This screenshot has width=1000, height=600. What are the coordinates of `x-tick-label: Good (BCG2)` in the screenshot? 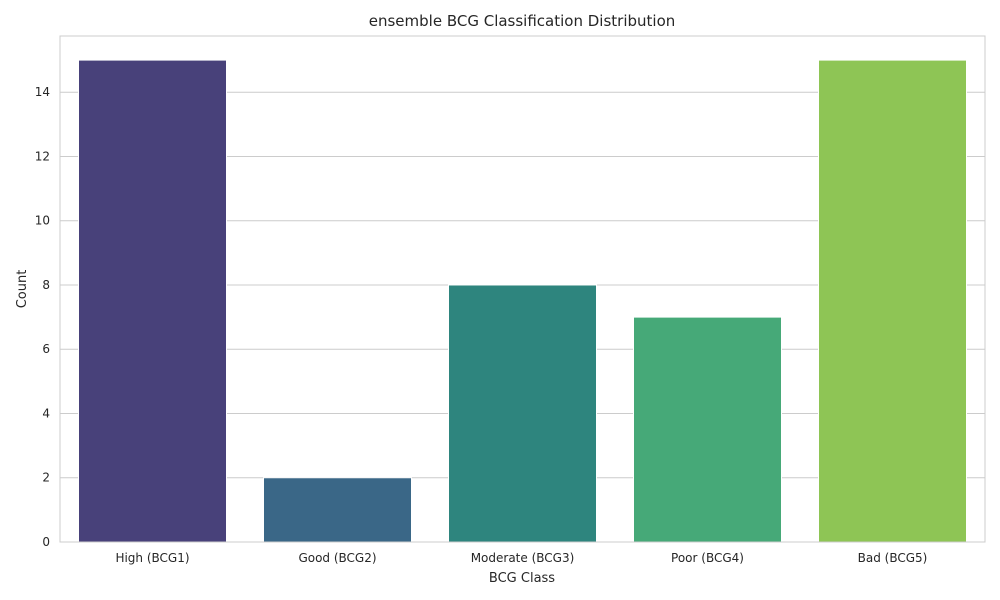 It's located at (337, 558).